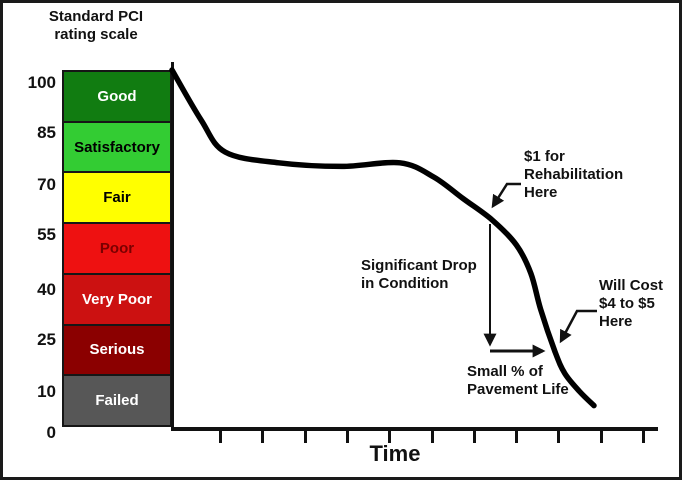 Image resolution: width=682 pixels, height=480 pixels. I want to click on y-axis-label-25: 25, so click(46, 339).